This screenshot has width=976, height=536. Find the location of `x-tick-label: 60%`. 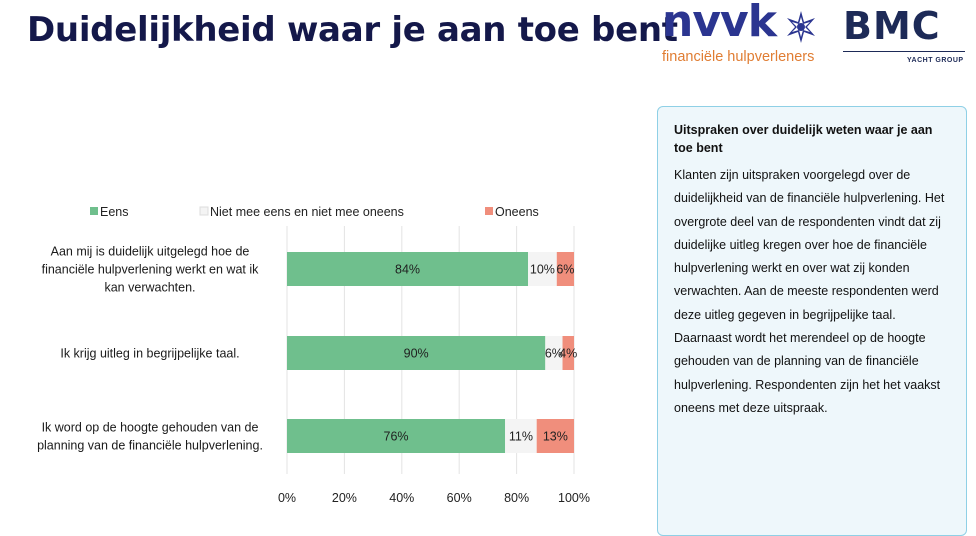

x-tick-label: 60% is located at coordinates (459, 498).